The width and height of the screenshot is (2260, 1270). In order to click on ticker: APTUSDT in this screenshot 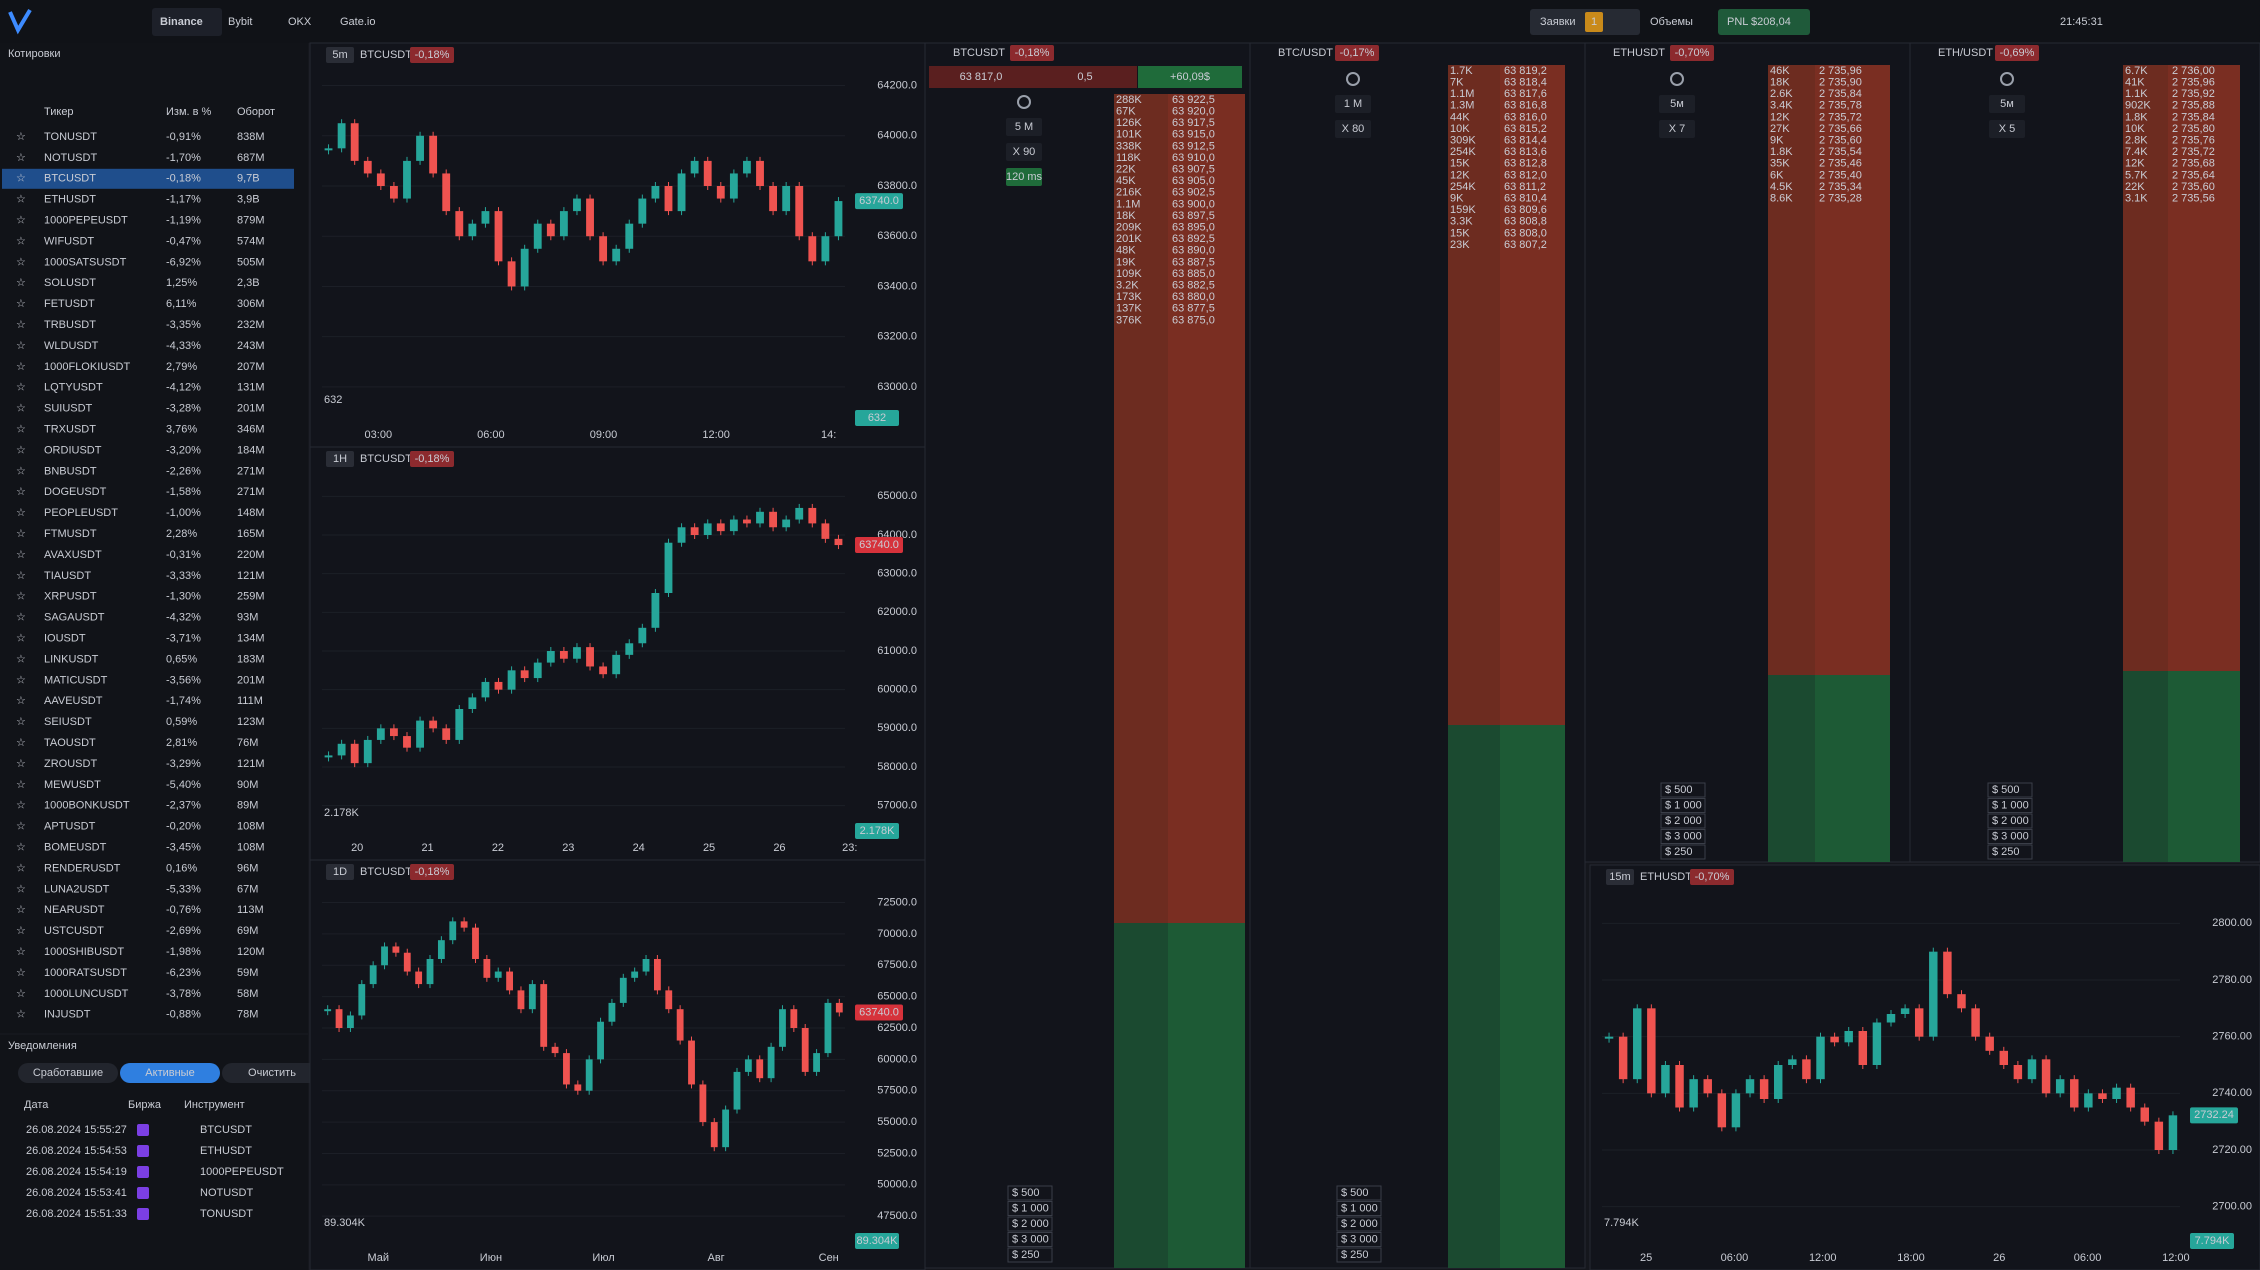, I will do `click(70, 827)`.